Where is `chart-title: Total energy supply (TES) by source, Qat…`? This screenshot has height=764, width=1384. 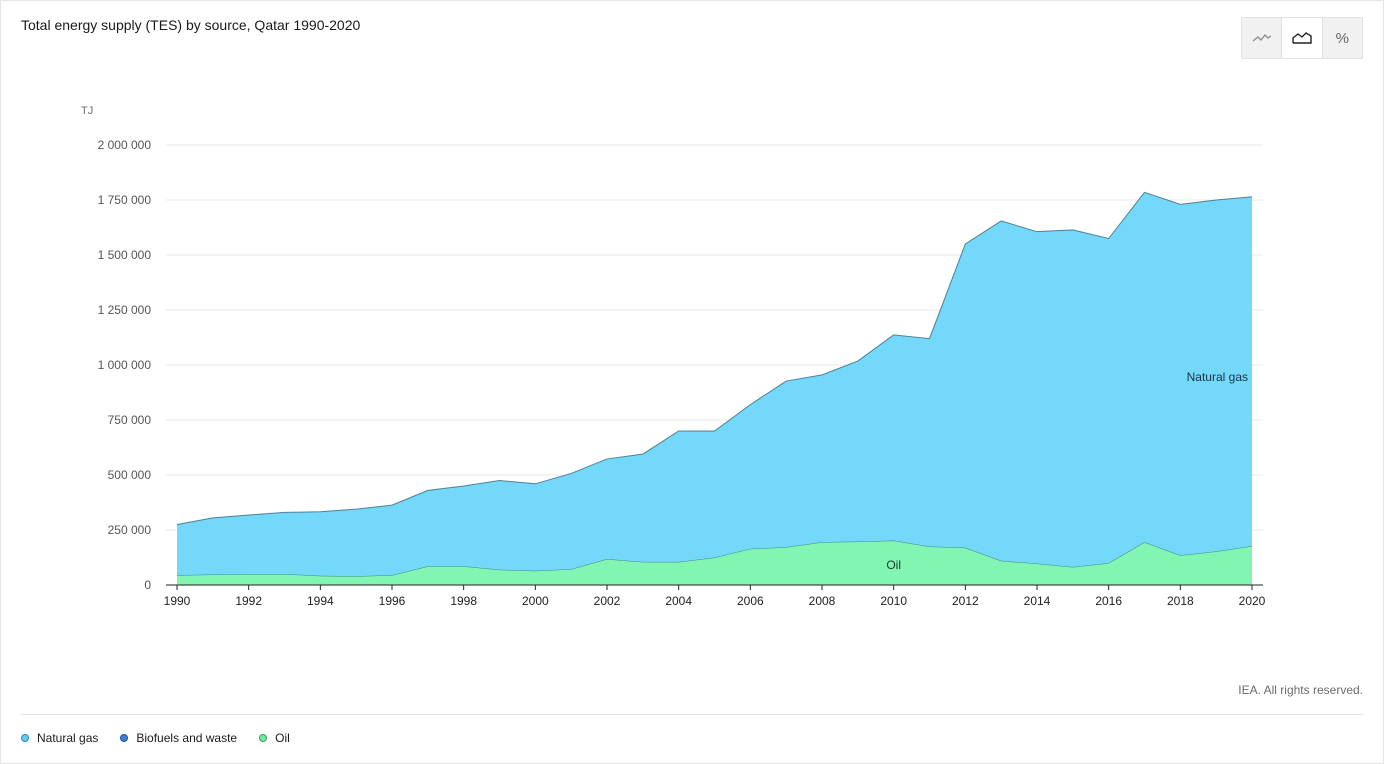
chart-title: Total energy supply (TES) by source, Qat… is located at coordinates (191, 25).